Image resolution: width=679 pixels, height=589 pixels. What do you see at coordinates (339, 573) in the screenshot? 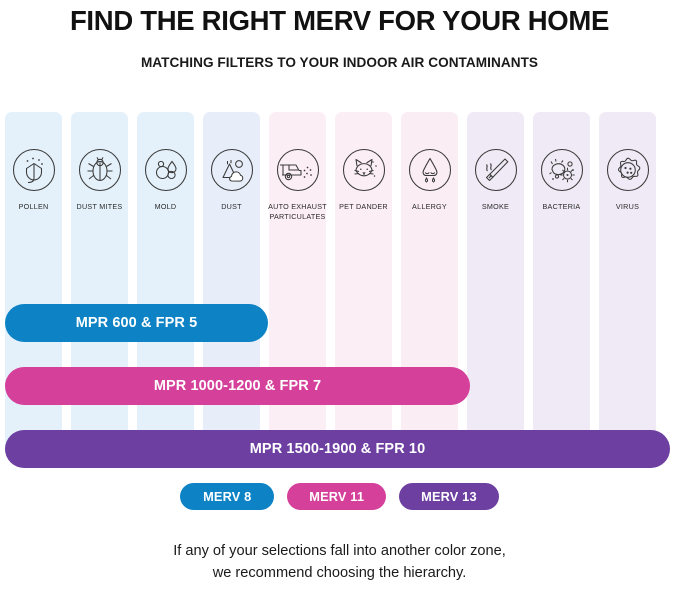
I see `footnote-line-2: we recommend choosing the hierarchy.` at bounding box center [339, 573].